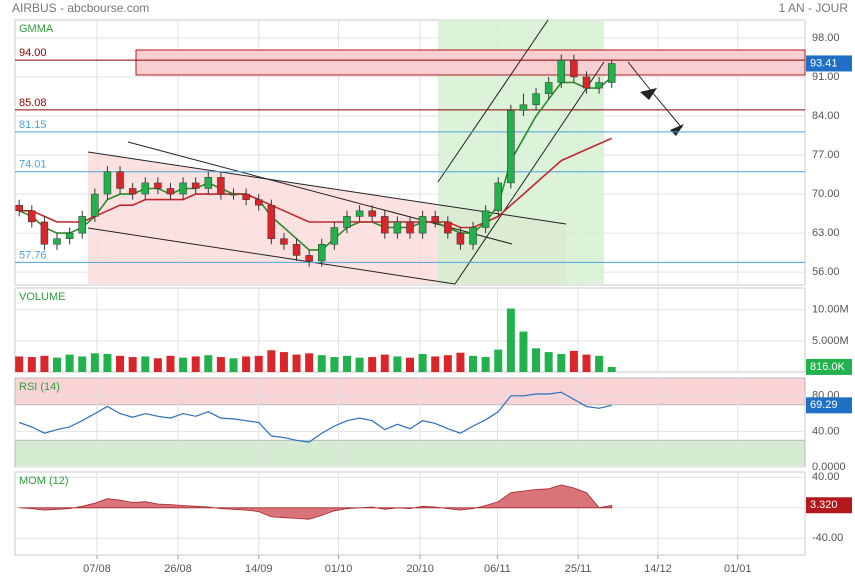 Image resolution: width=855 pixels, height=580 pixels. Describe the element at coordinates (39, 387) in the screenshot. I see `panel-title: RSI (14)` at that location.